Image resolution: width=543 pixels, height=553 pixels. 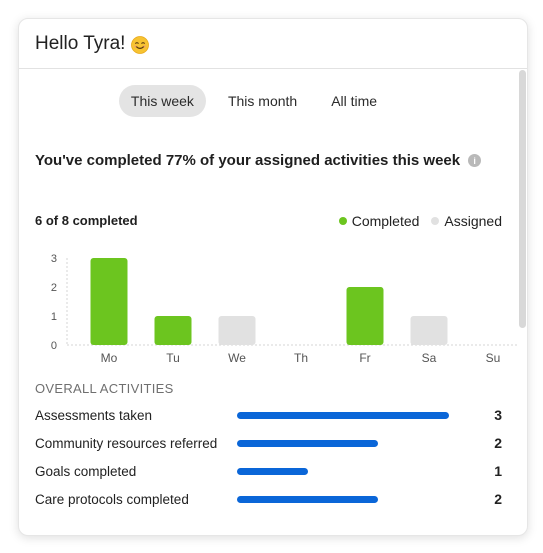 What do you see at coordinates (354, 101) in the screenshot?
I see `tab-all-time: All time` at bounding box center [354, 101].